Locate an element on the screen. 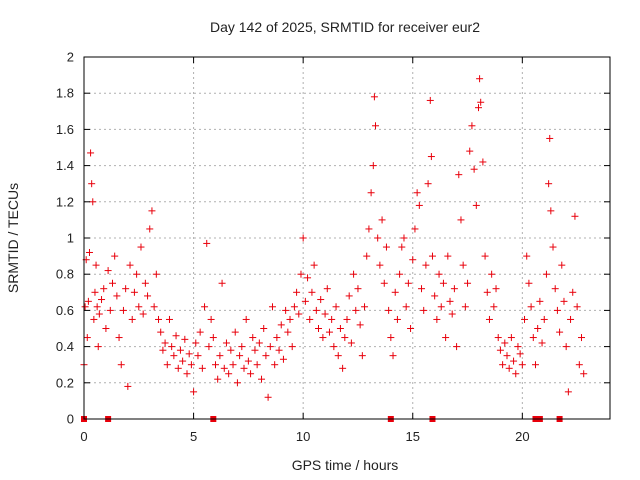  y-tick-label: 1.8 is located at coordinates (65, 93).